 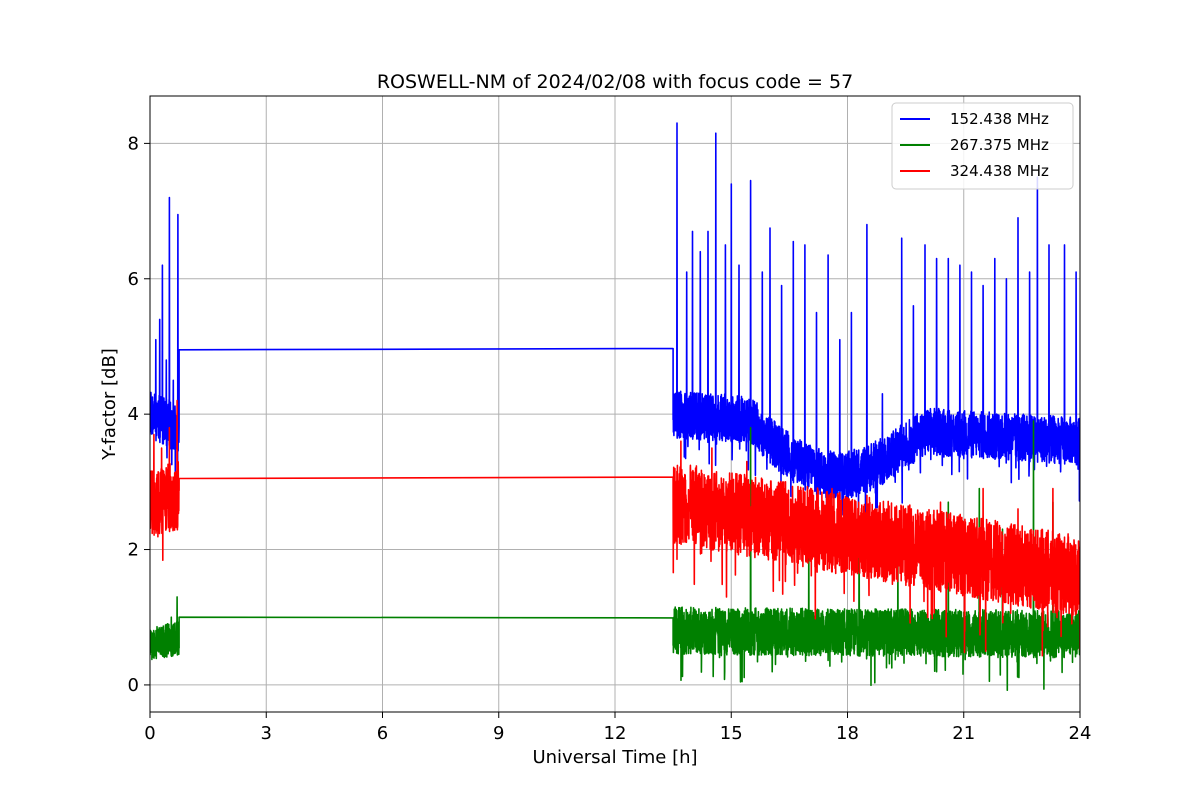 What do you see at coordinates (133, 414) in the screenshot?
I see `y-tick-label: 4` at bounding box center [133, 414].